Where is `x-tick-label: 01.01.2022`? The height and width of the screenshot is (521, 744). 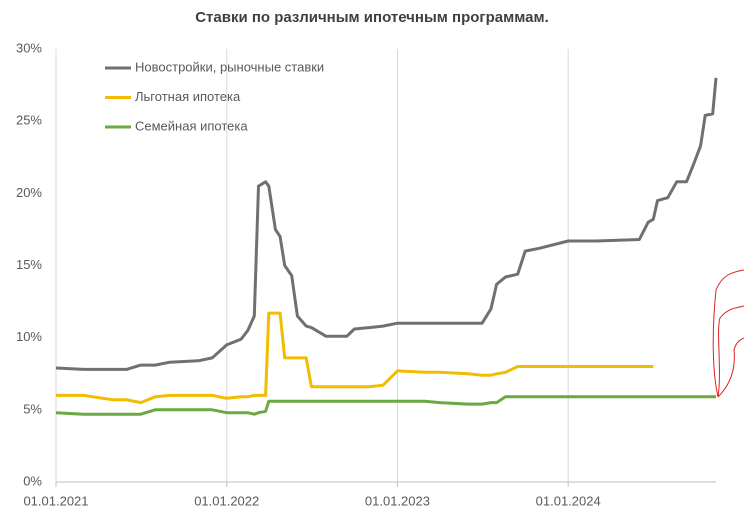
x-tick-label: 01.01.2022 is located at coordinates (226, 500).